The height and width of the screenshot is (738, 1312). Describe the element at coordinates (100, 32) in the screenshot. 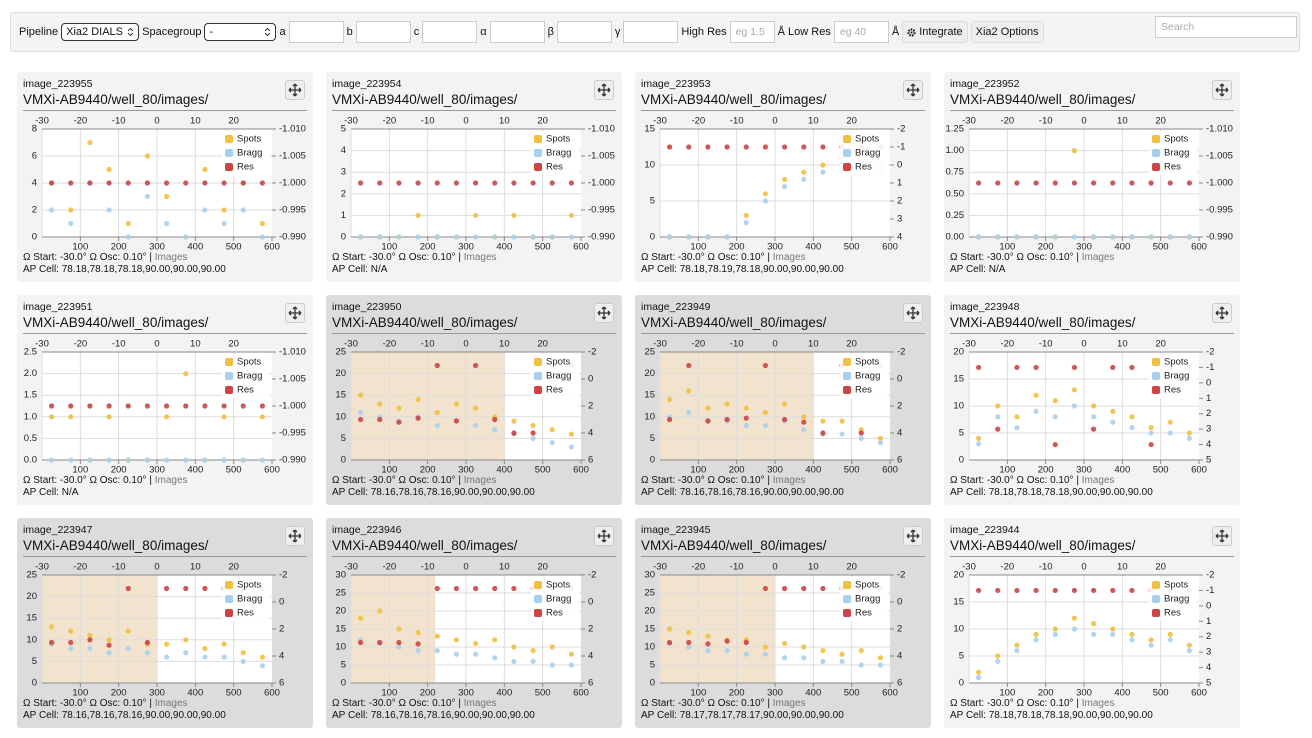

I see `pipeline-select: Xia2 DIALS` at that location.